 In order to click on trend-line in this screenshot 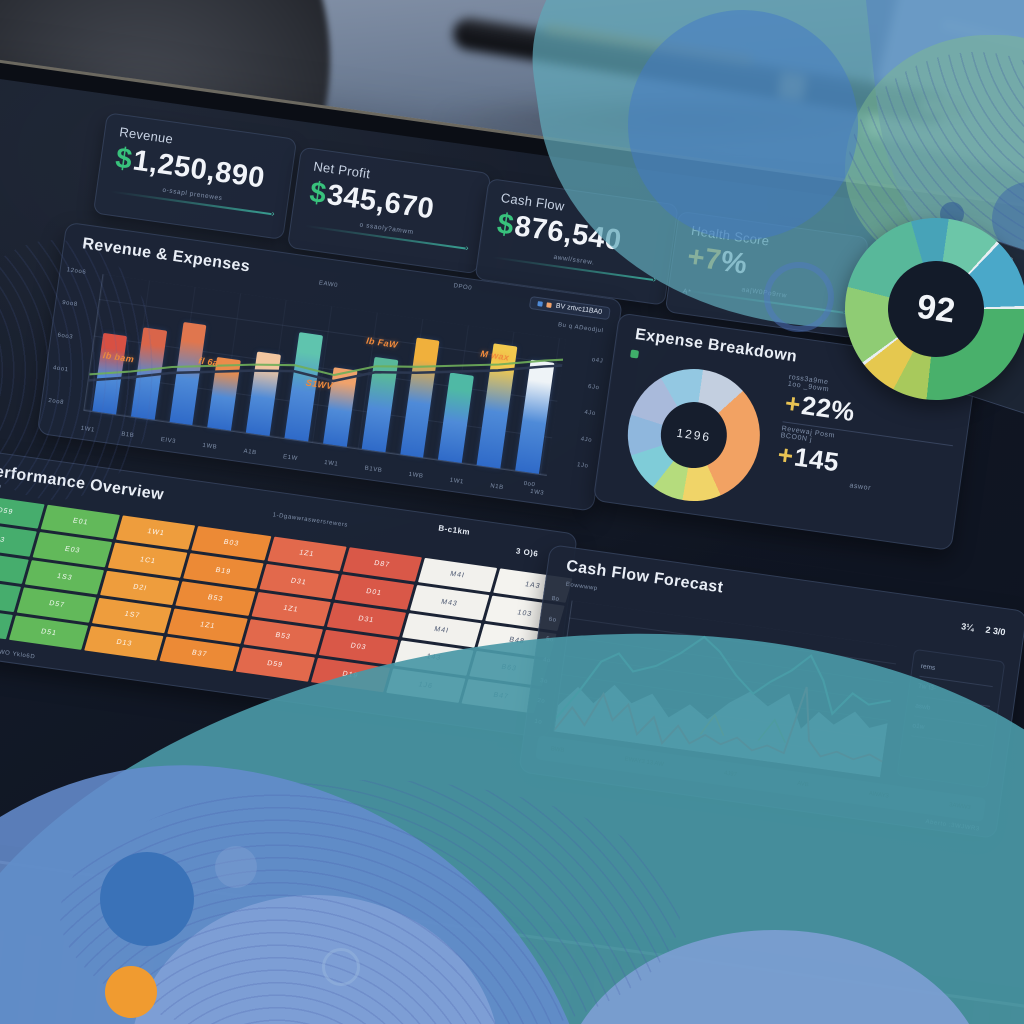, I will do `click(326, 367)`.